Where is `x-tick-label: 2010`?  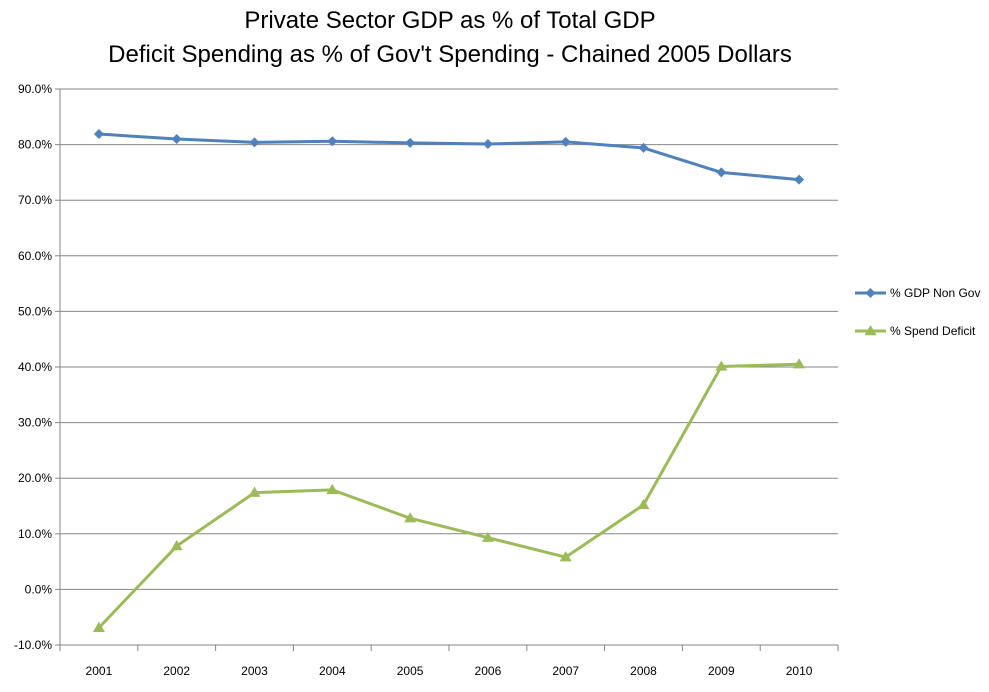
x-tick-label: 2010 is located at coordinates (799, 671).